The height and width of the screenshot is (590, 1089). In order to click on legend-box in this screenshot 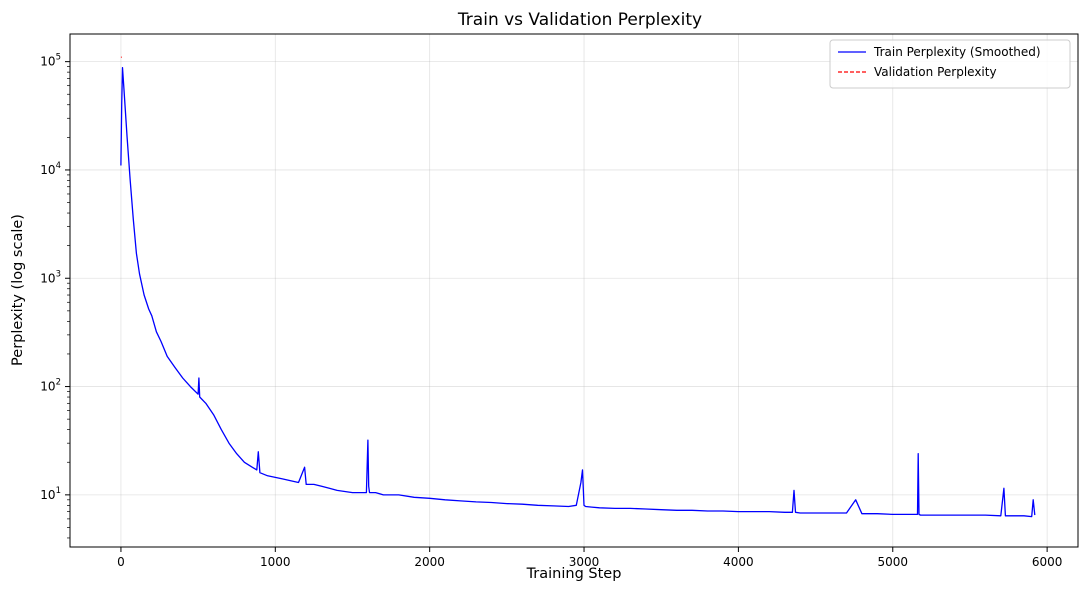, I will do `click(950, 64)`.